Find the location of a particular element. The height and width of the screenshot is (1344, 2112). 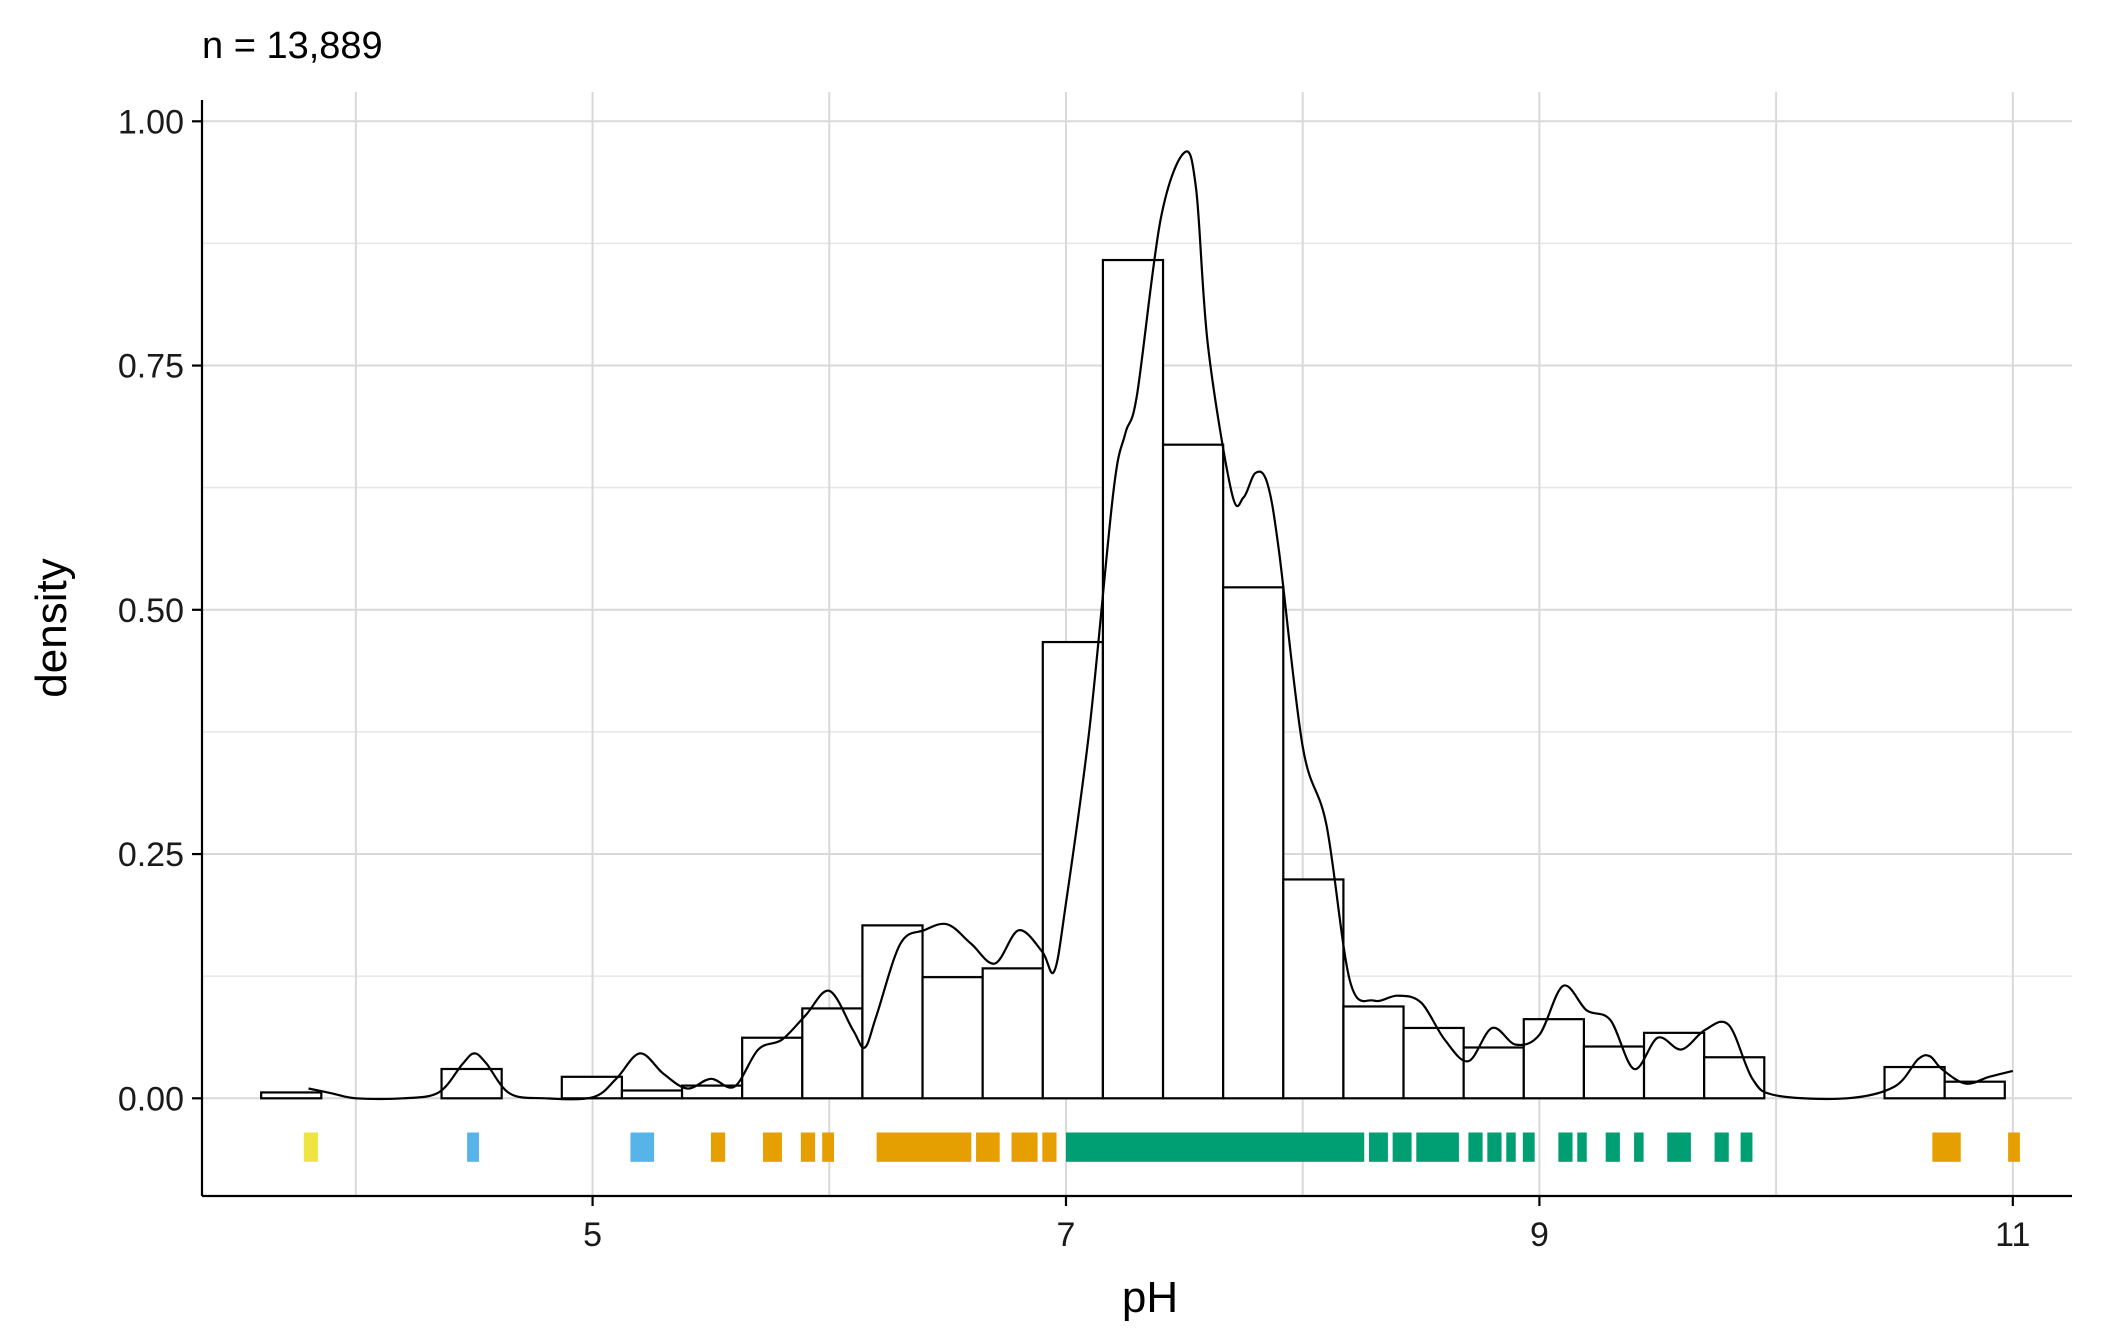

x-axis-title: pH is located at coordinates (1150, 1297).